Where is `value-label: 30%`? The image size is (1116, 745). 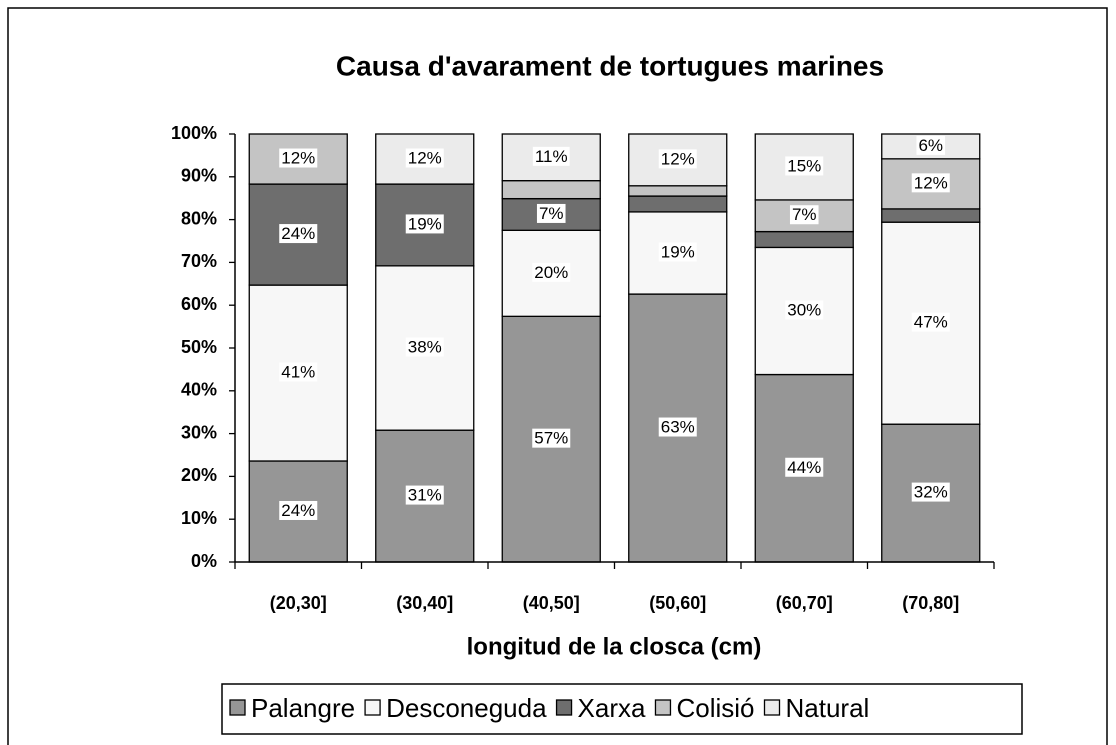 value-label: 30% is located at coordinates (804, 309).